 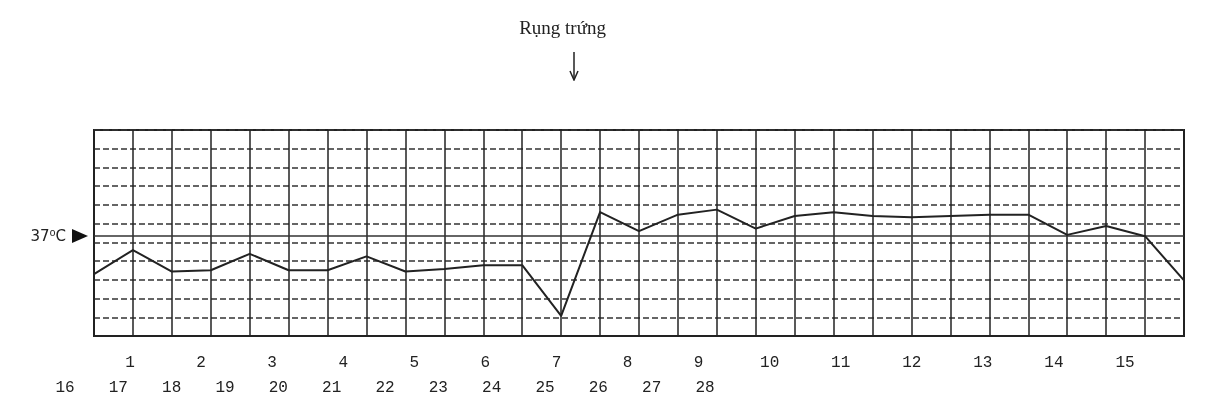 I want to click on ref-line-label: 37⁰C, so click(x=48, y=236).